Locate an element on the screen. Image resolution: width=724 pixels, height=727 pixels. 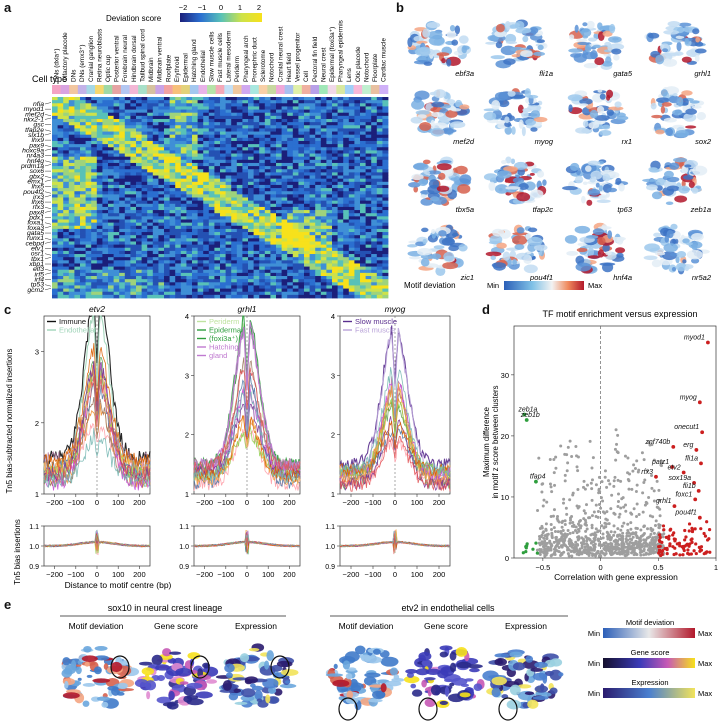
panel-letter-a: a is located at coordinates (8, 7).